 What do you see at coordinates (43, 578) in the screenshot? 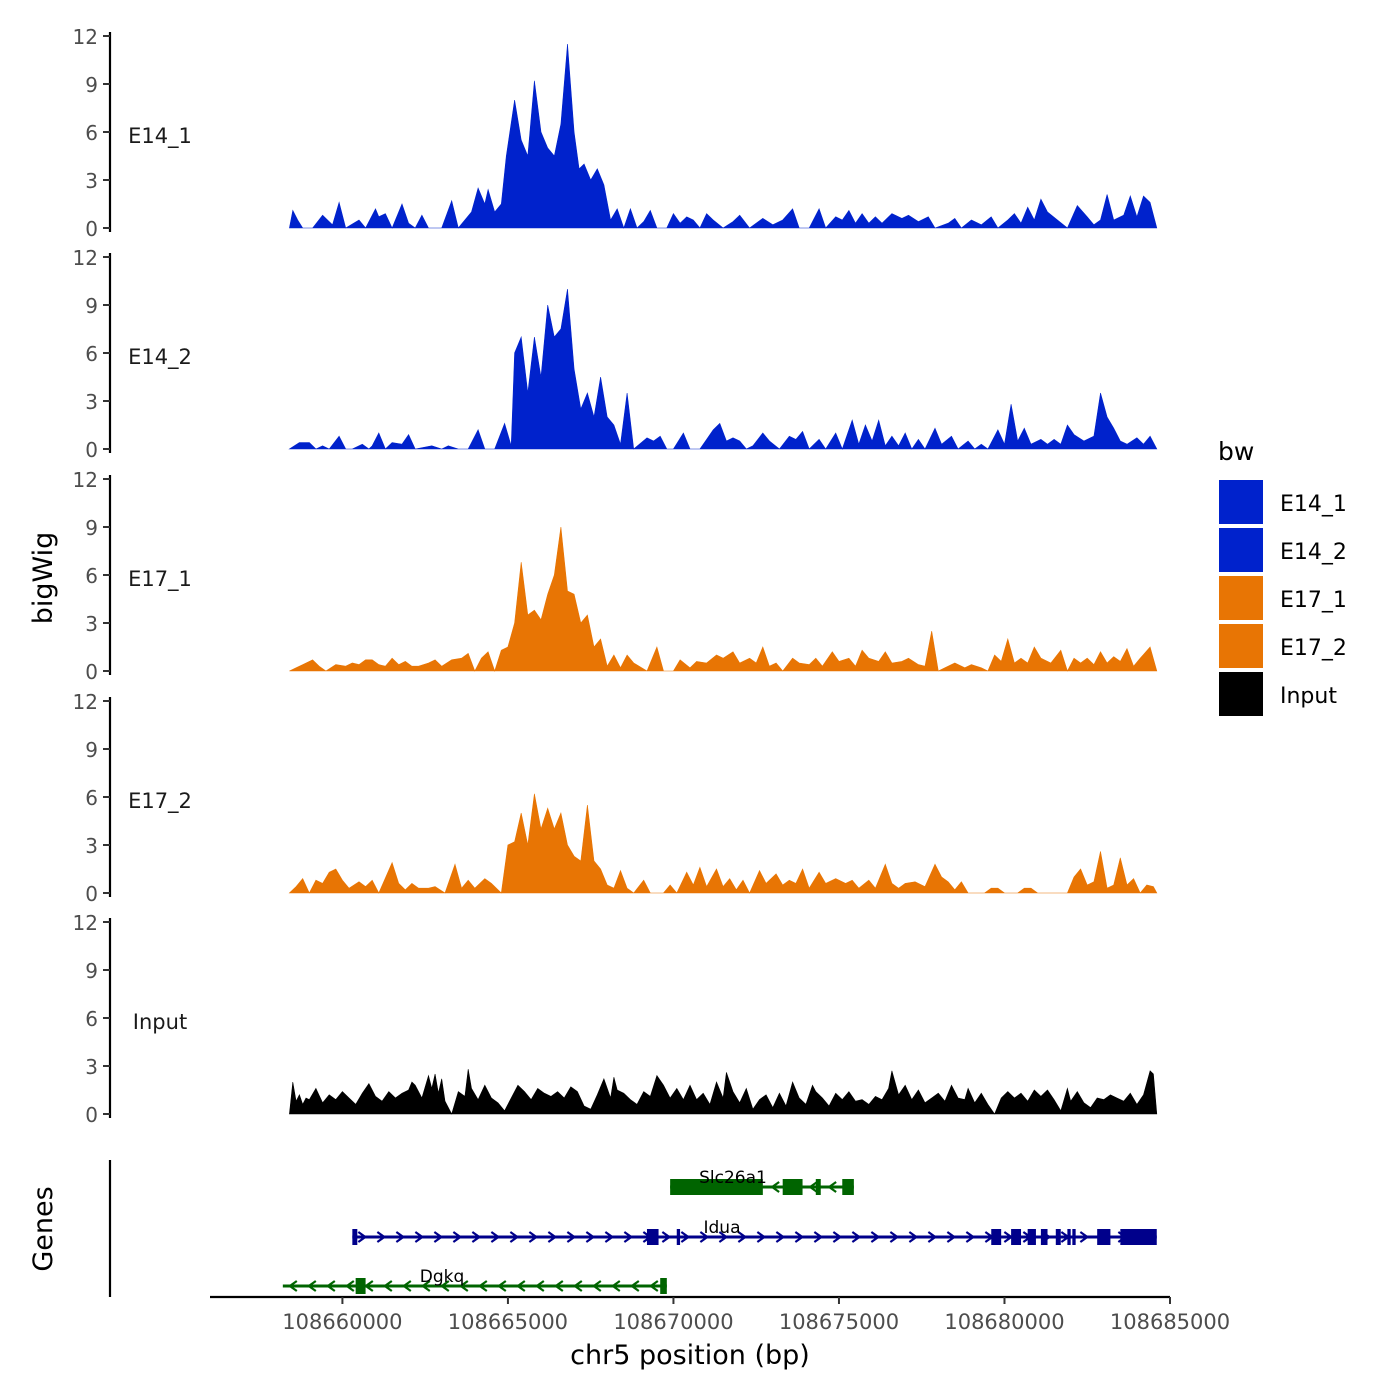
I see `y-axis-label-bigwig: bigWig` at bounding box center [43, 578].